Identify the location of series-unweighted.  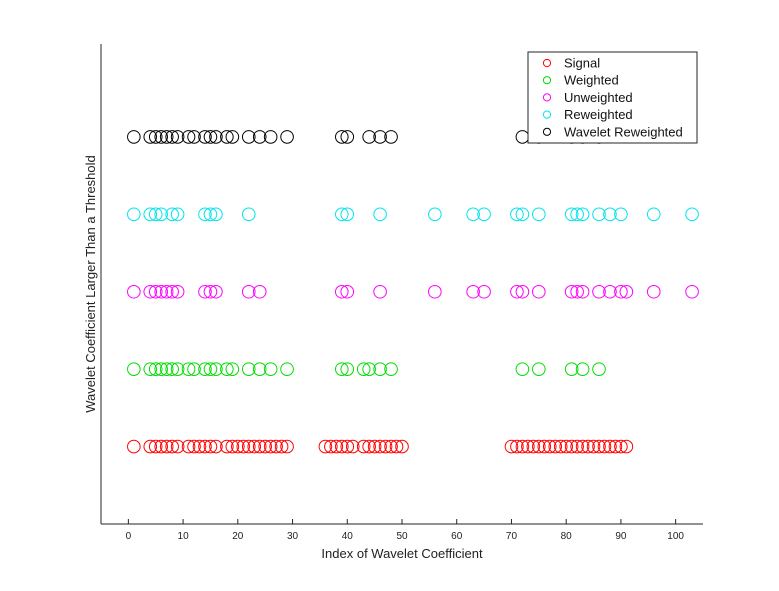
(413, 291).